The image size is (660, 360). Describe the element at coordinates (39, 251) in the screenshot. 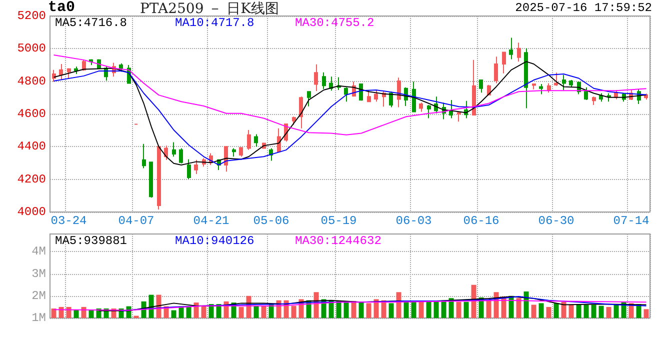

I see `y-tick-label: 4M` at that location.